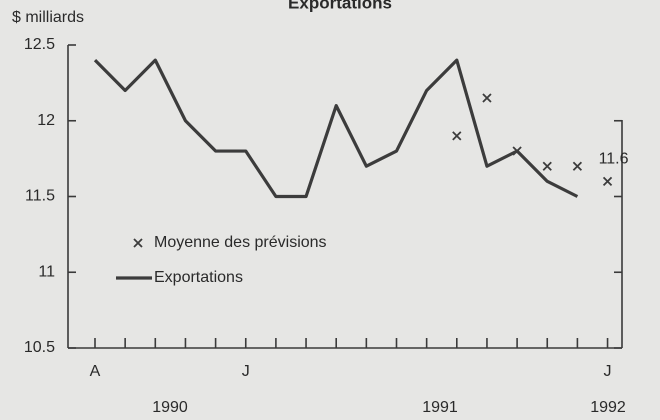  I want to click on value-label: 11.6, so click(614, 159).